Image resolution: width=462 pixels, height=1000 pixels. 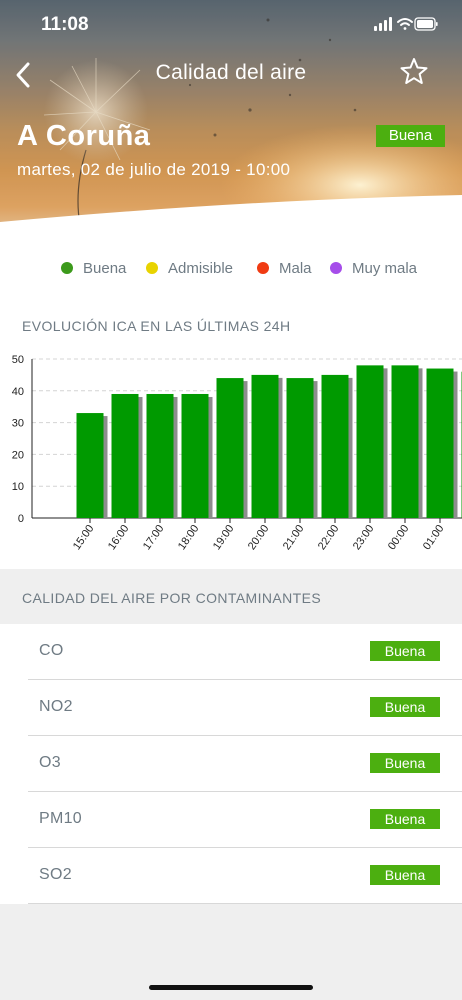 I want to click on x-tick-label: 01:00, so click(x=434, y=537).